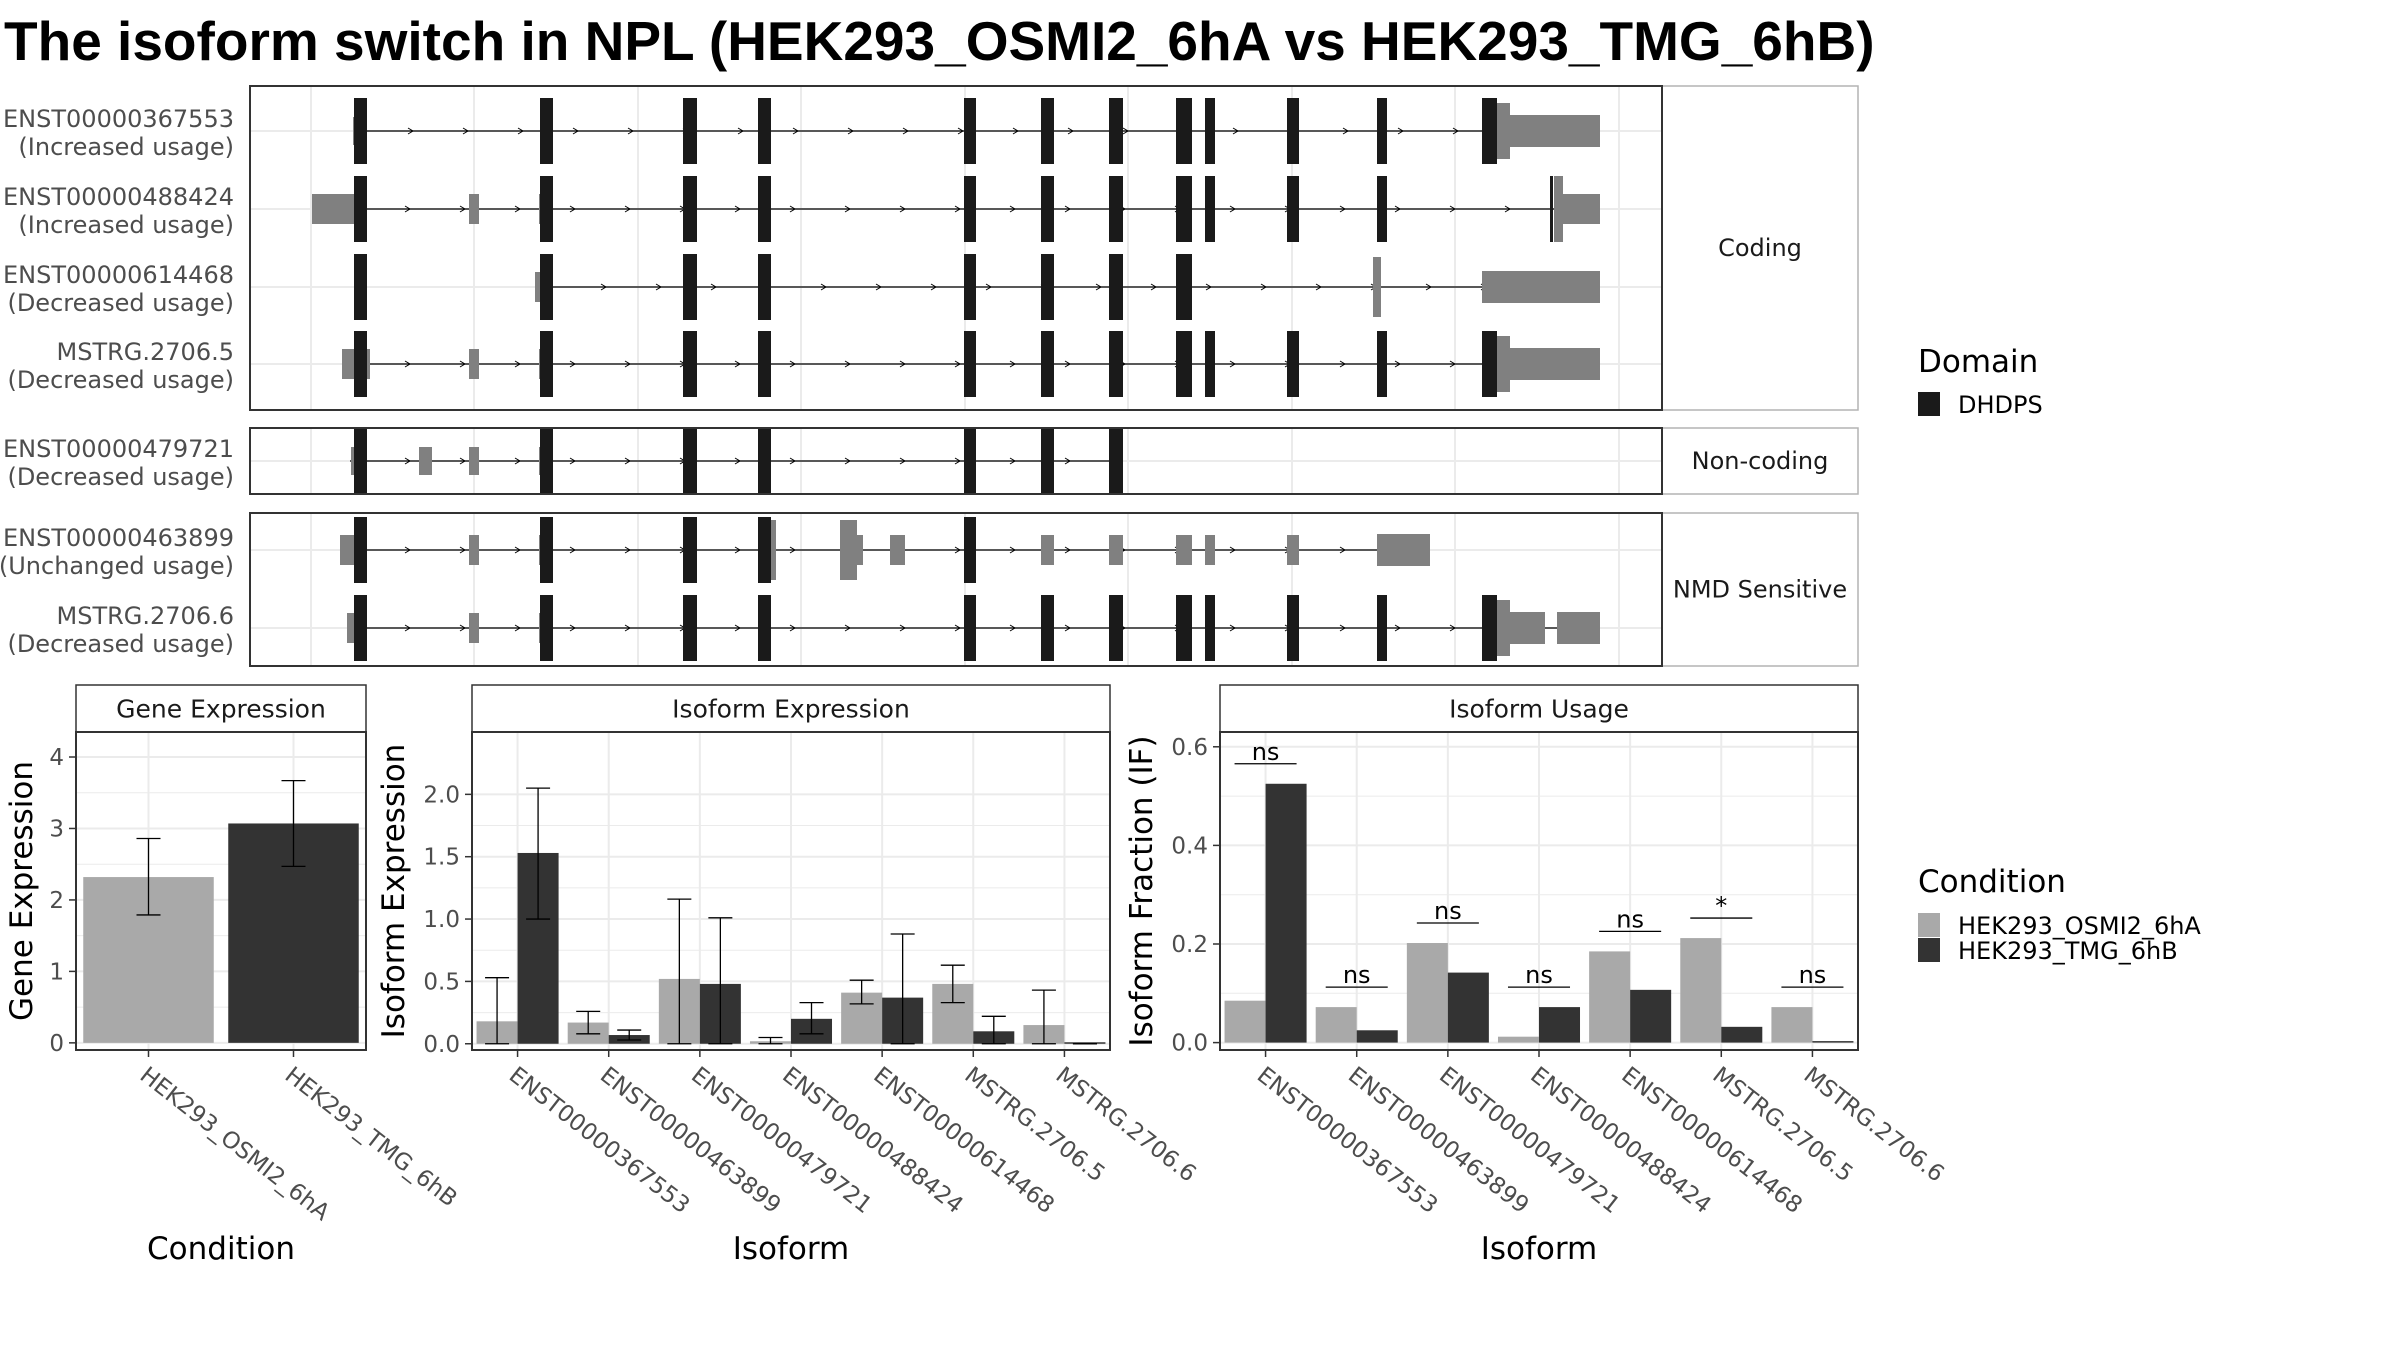 The width and height of the screenshot is (2400, 1350). What do you see at coordinates (126, 147) in the screenshot?
I see `transcript-usage-label: (Increased usage)` at bounding box center [126, 147].